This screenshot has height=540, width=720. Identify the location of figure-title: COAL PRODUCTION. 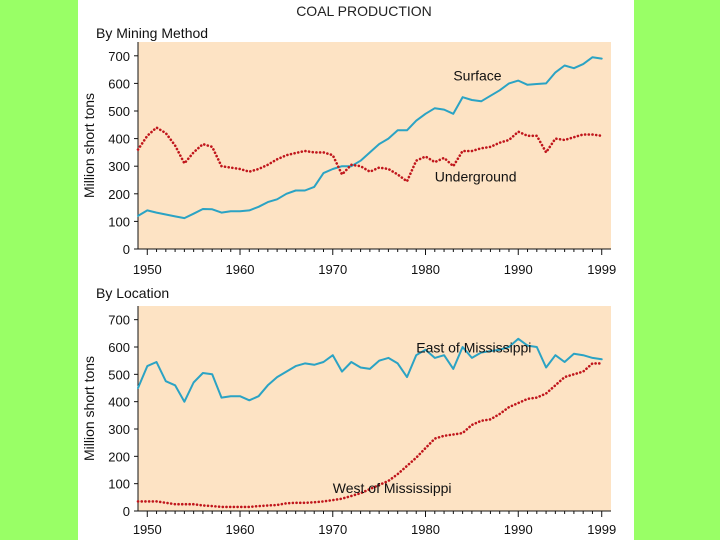
(364, 11).